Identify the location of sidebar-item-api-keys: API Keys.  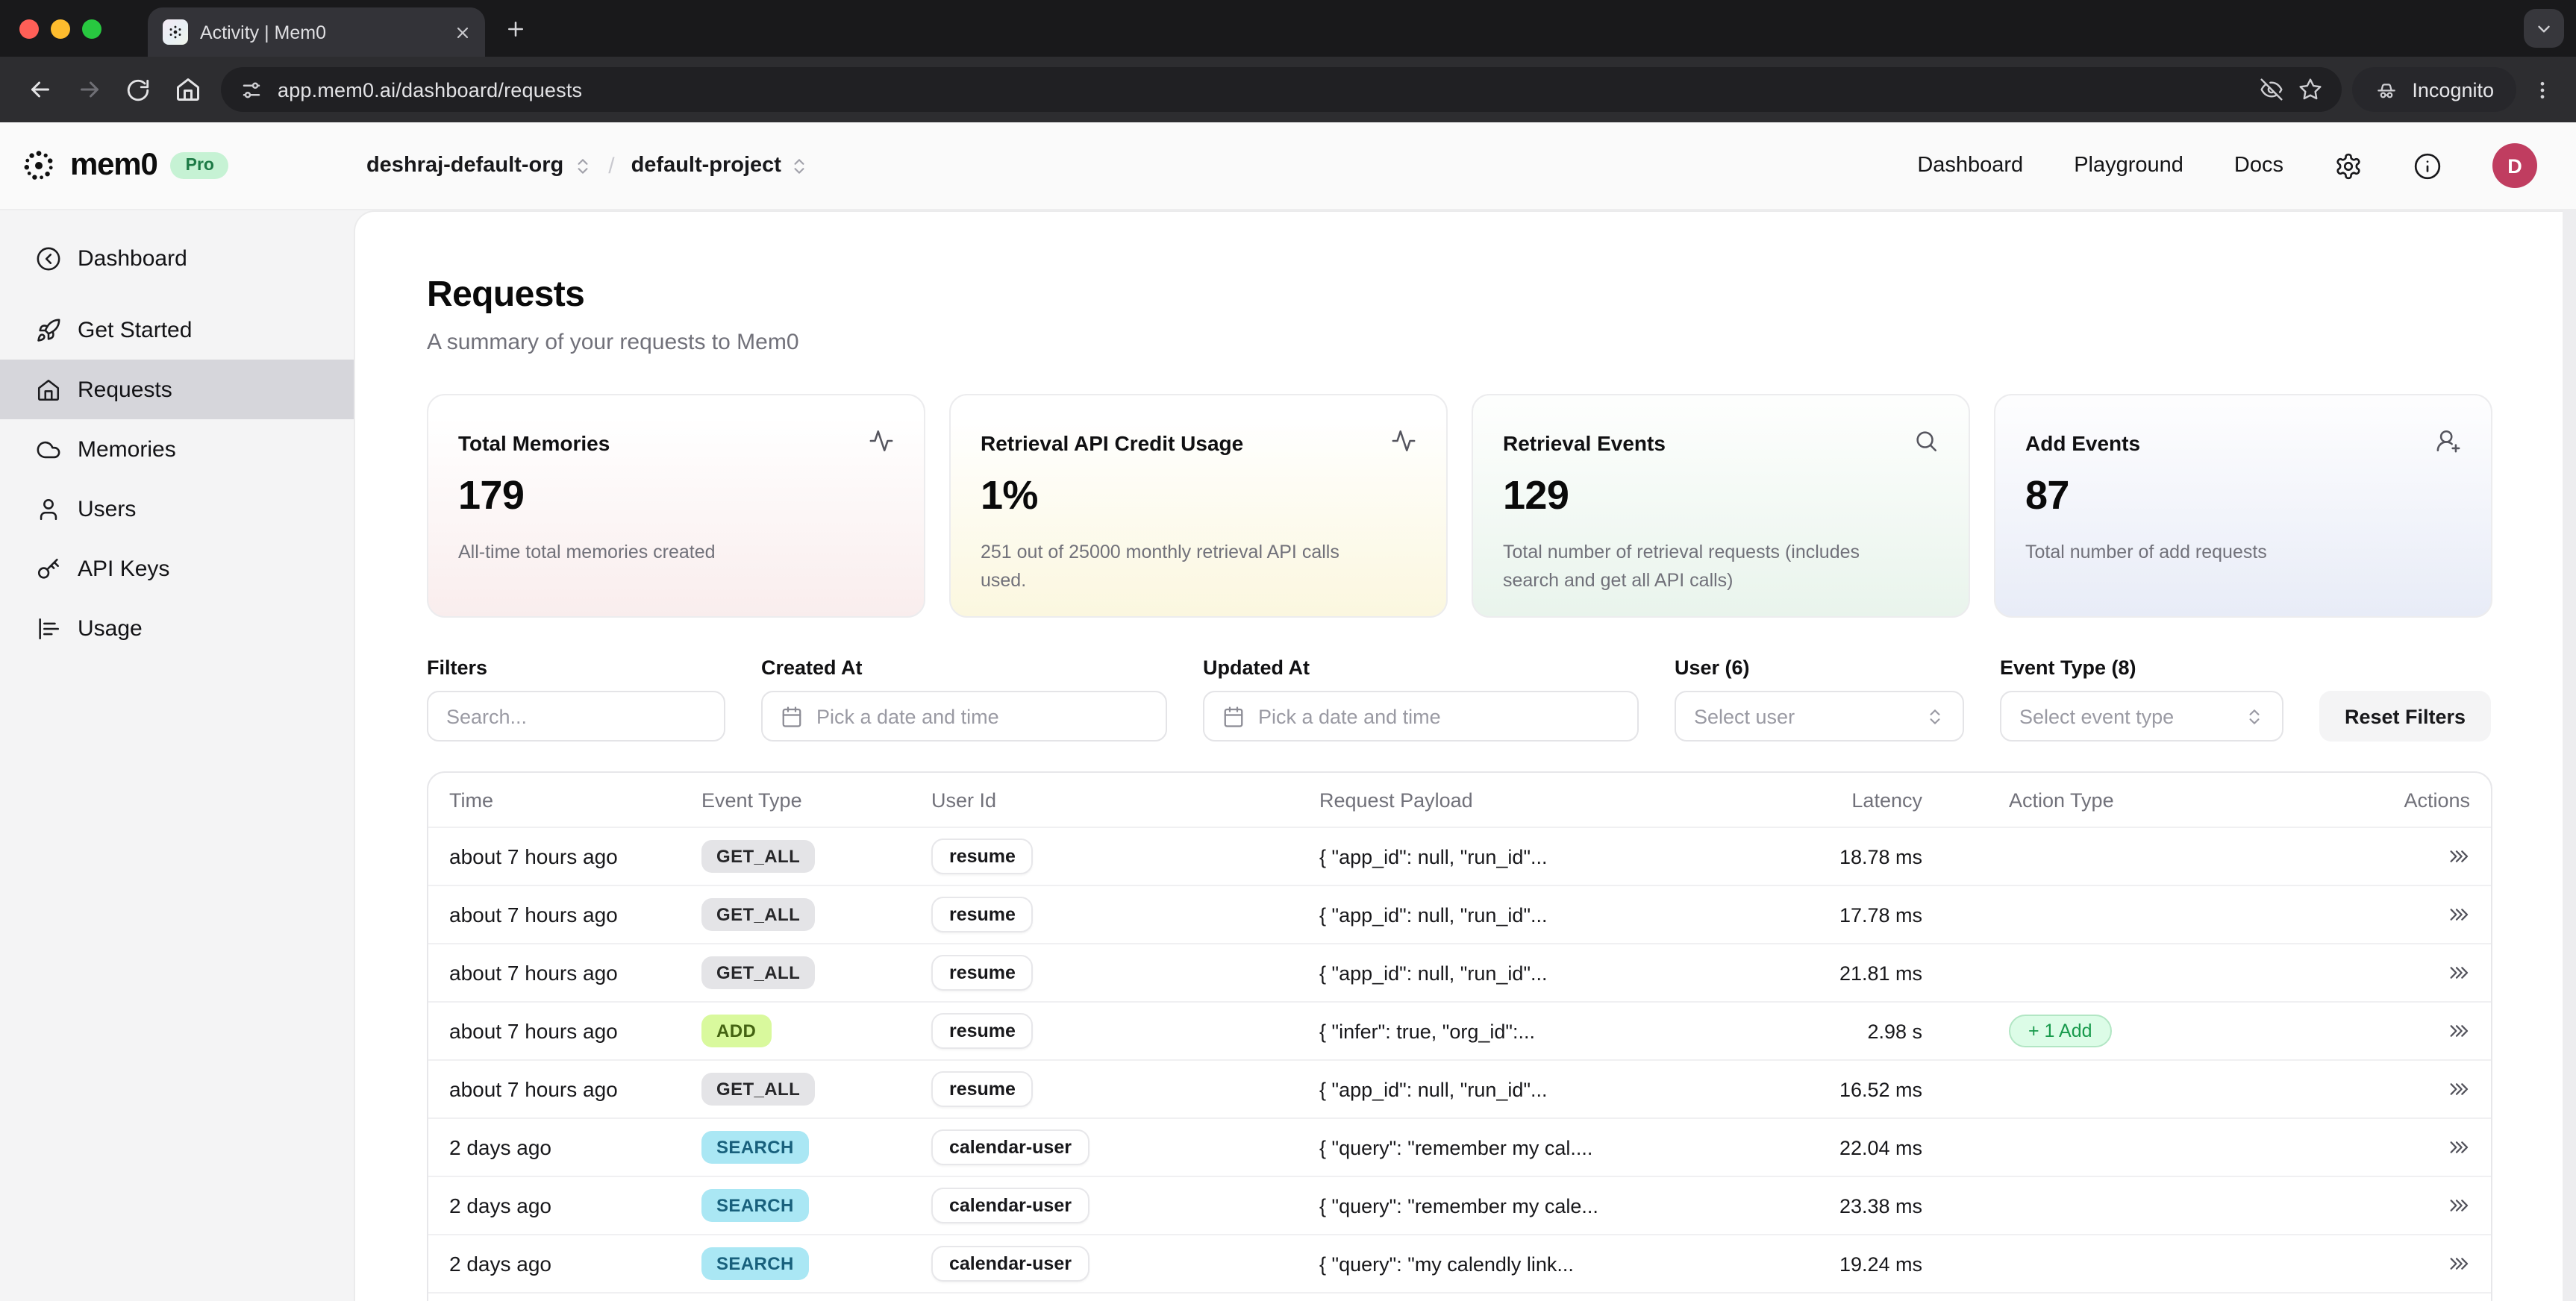
(177, 568).